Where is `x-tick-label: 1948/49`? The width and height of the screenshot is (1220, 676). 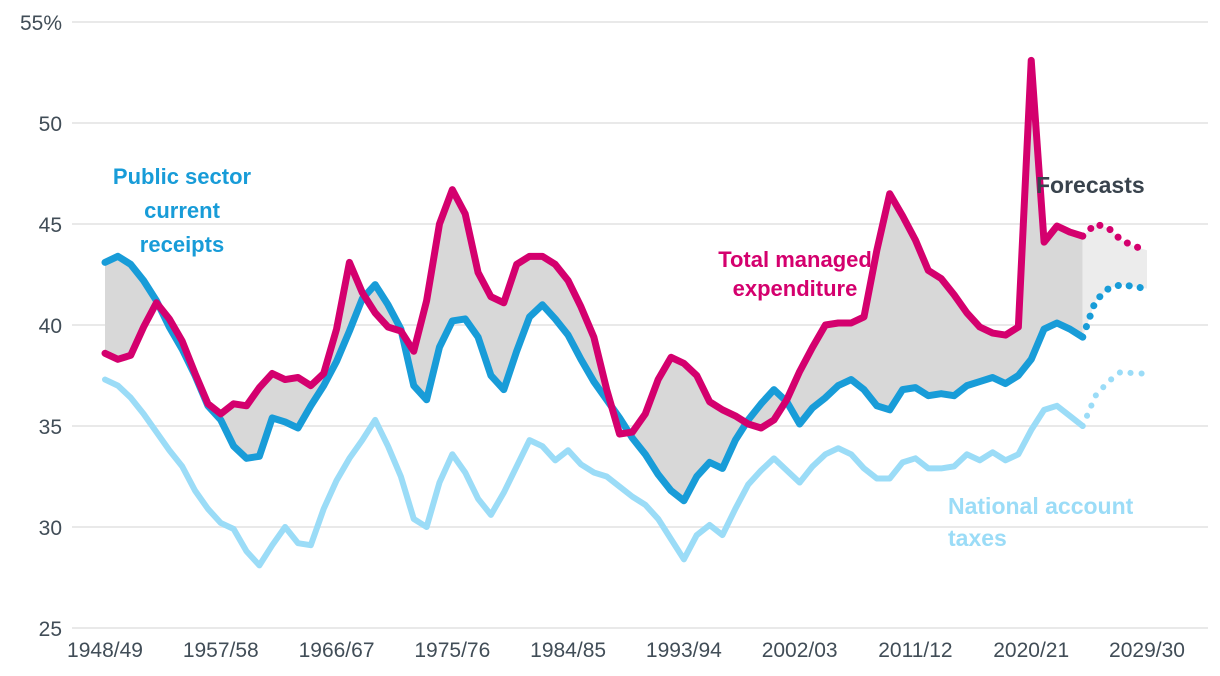
x-tick-label: 1948/49 is located at coordinates (105, 650).